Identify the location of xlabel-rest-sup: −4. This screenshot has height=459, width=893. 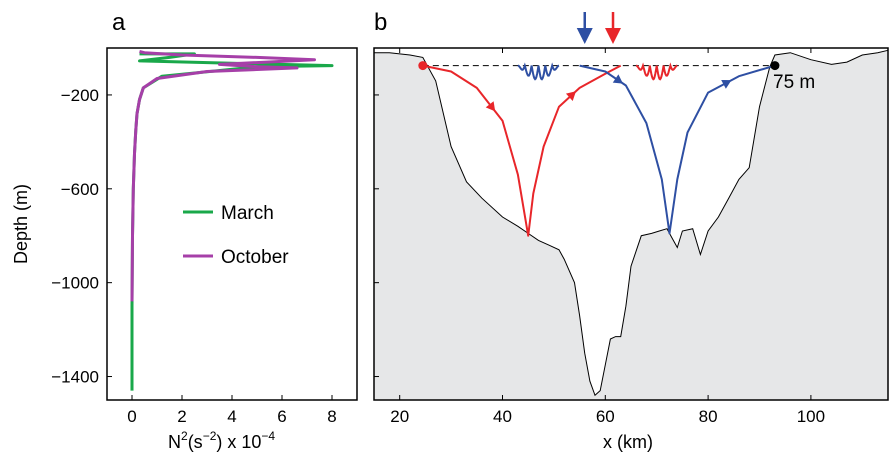
(268, 436).